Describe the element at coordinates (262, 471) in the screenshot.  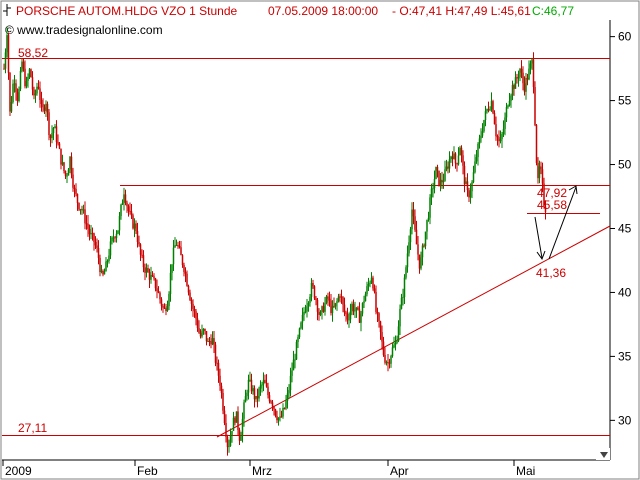
I see `x-tick-label: Mrz` at that location.